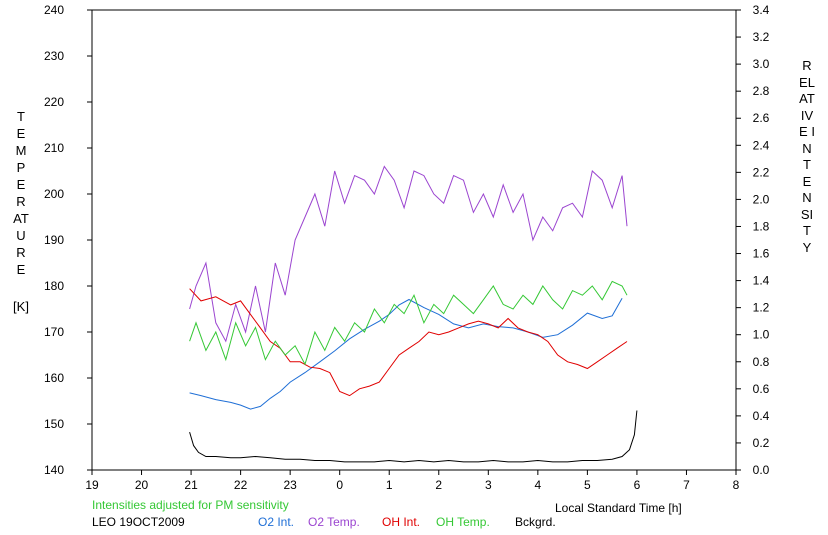 The width and height of the screenshot is (828, 535). Describe the element at coordinates (761, 172) in the screenshot. I see `y-right-tick-label: 2.2` at that location.